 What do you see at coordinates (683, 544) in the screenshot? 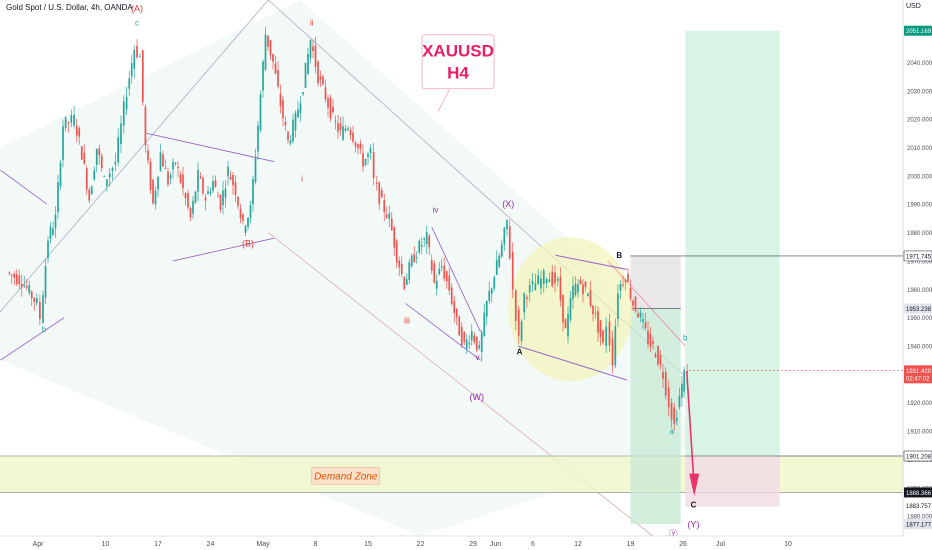
I see `x-tick-label: 26` at bounding box center [683, 544].